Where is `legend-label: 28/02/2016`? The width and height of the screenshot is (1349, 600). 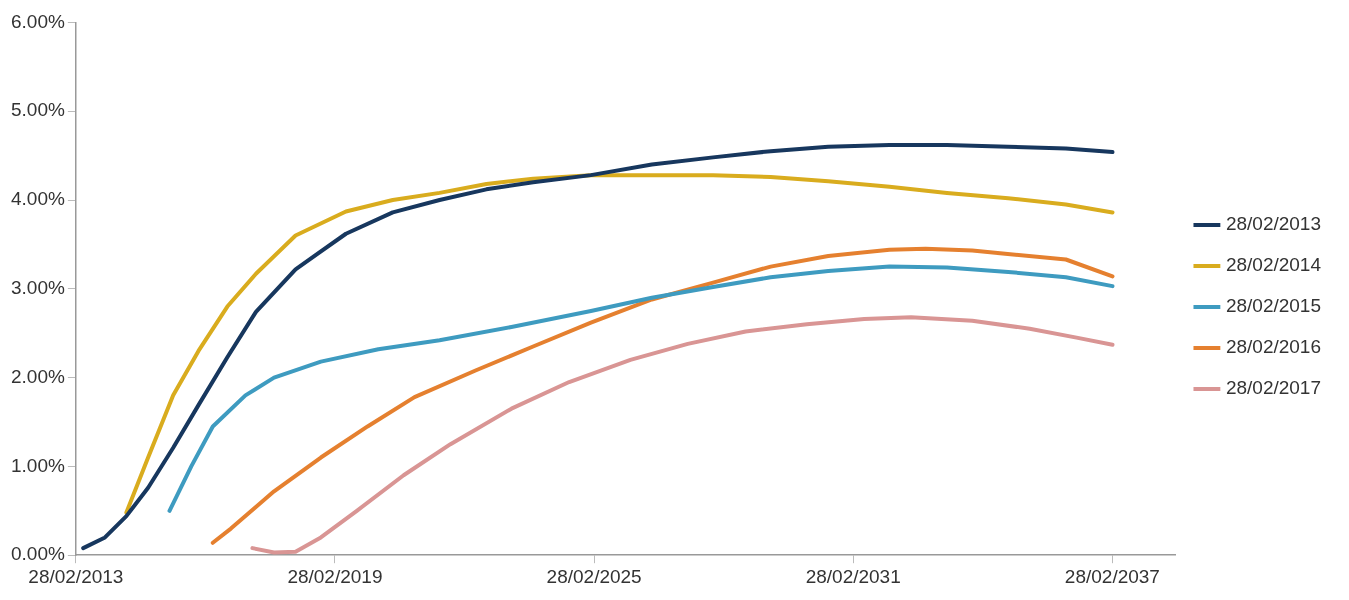 legend-label: 28/02/2016 is located at coordinates (1273, 347).